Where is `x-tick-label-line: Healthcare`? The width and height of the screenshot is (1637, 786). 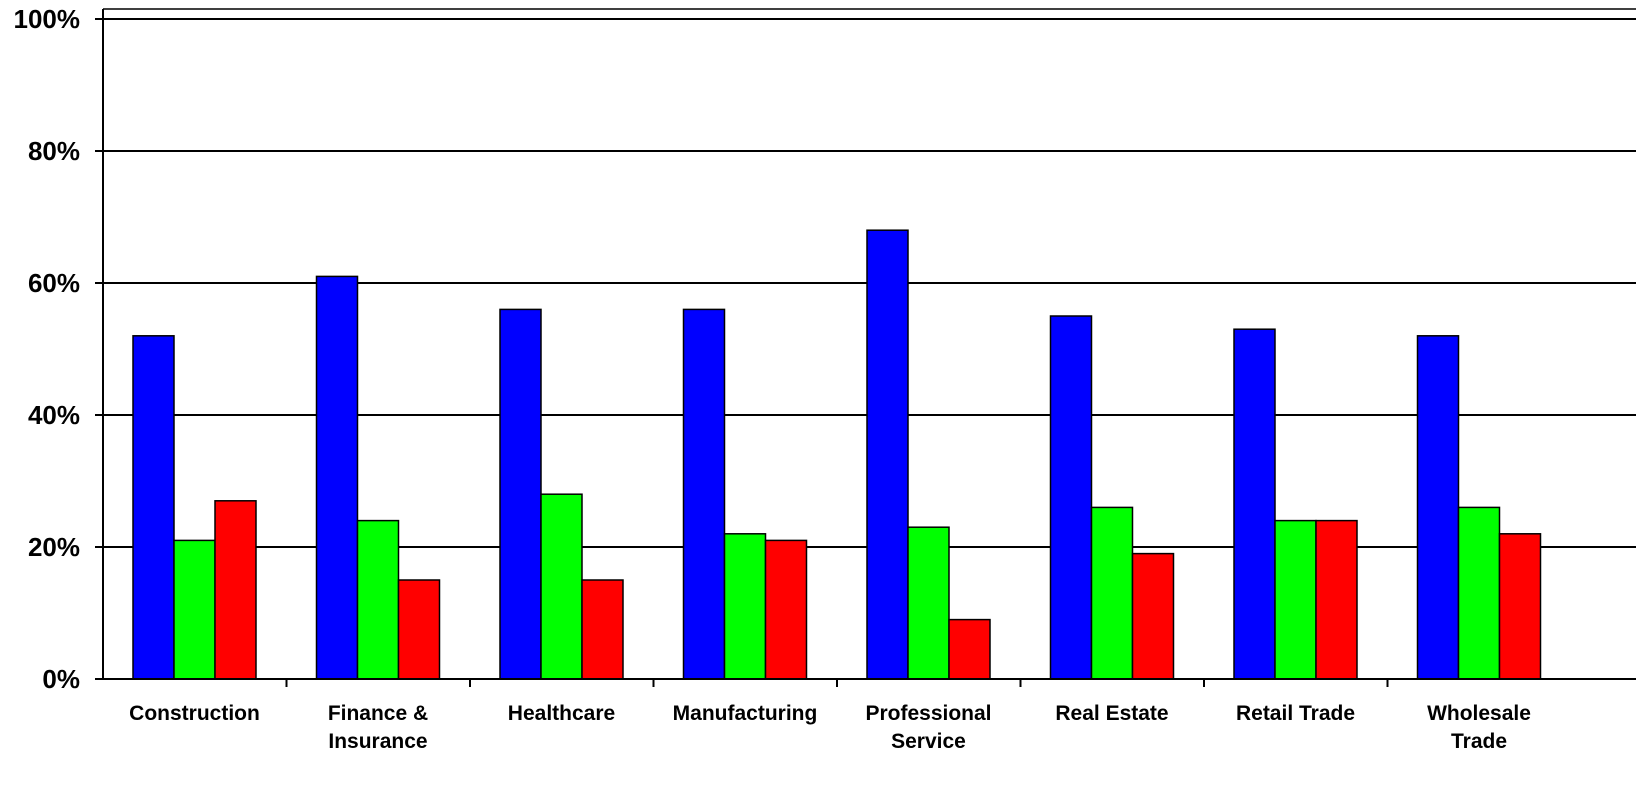
x-tick-label-line: Healthcare is located at coordinates (561, 713).